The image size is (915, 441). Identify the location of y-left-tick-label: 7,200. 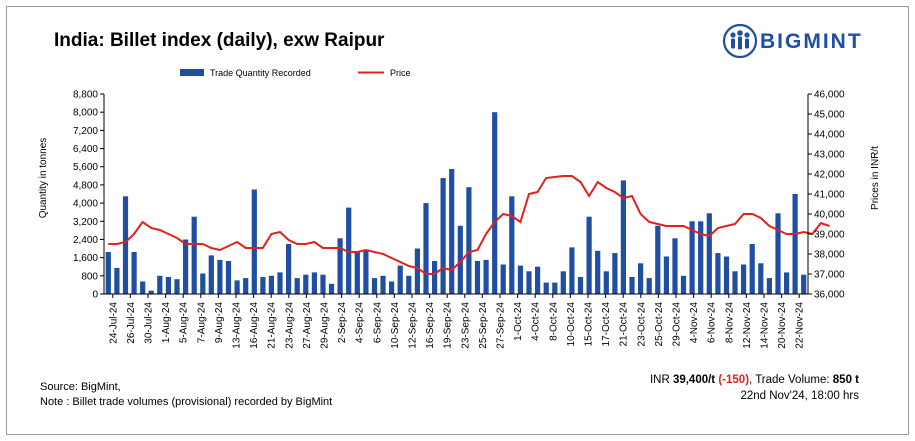
(85, 131).